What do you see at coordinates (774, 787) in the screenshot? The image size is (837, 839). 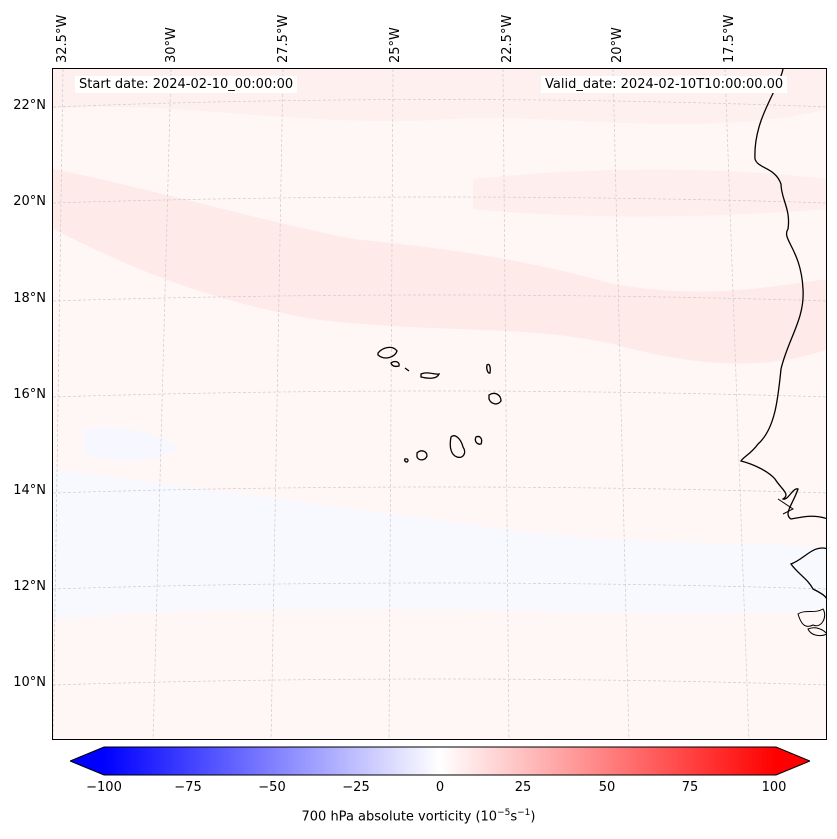 I see `colorbar-tick-100: 100` at bounding box center [774, 787].